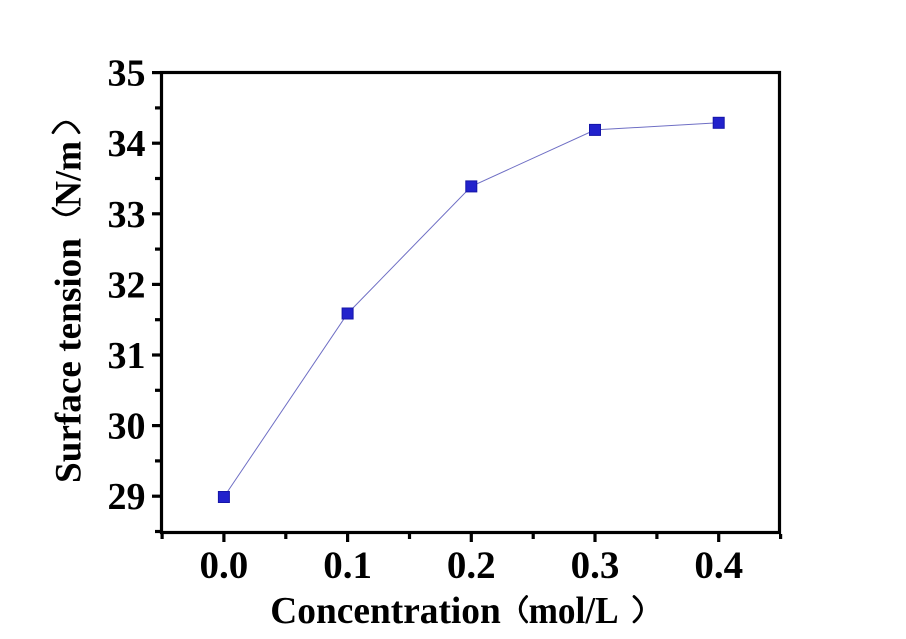 This screenshot has height=639, width=906. What do you see at coordinates (127, 144) in the screenshot?
I see `svg-text: 34` at bounding box center [127, 144].